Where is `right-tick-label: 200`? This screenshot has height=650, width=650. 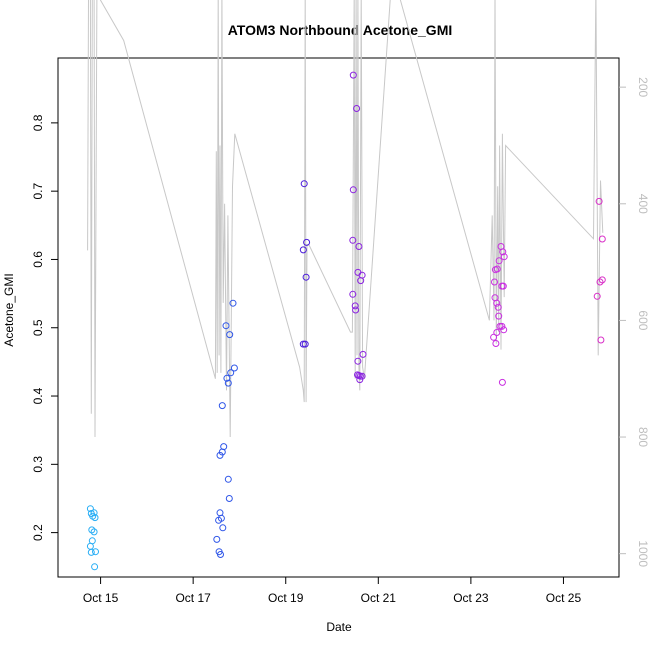
right-tick-label: 200 is located at coordinates (643, 87).